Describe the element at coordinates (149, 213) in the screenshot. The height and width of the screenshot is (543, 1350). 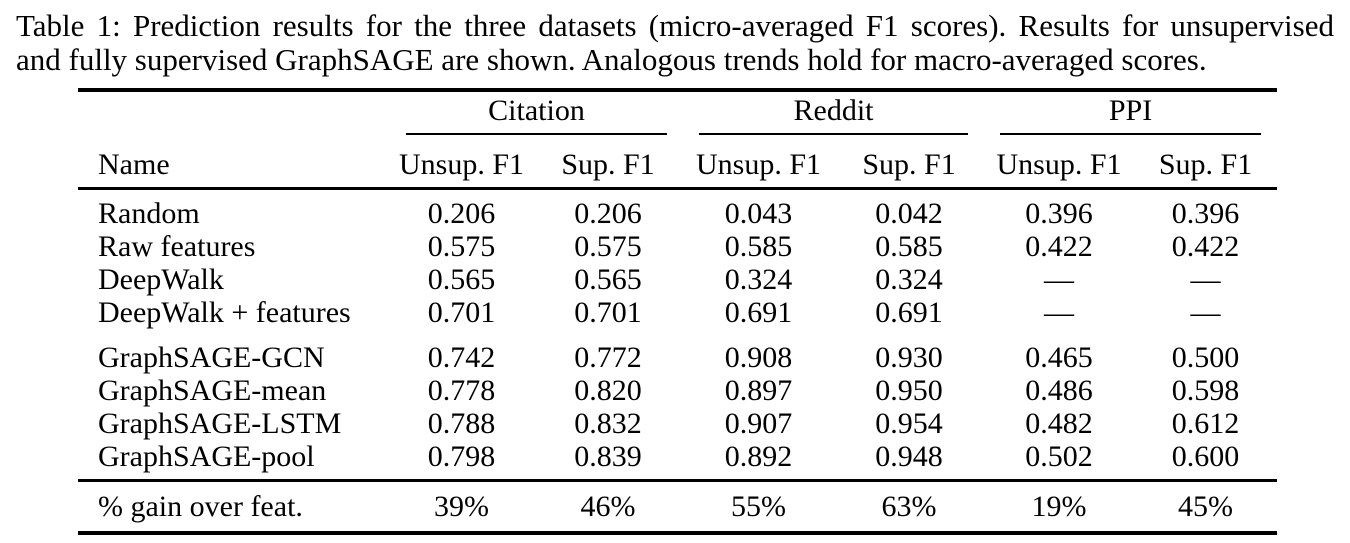
I see `row-label: Random` at that location.